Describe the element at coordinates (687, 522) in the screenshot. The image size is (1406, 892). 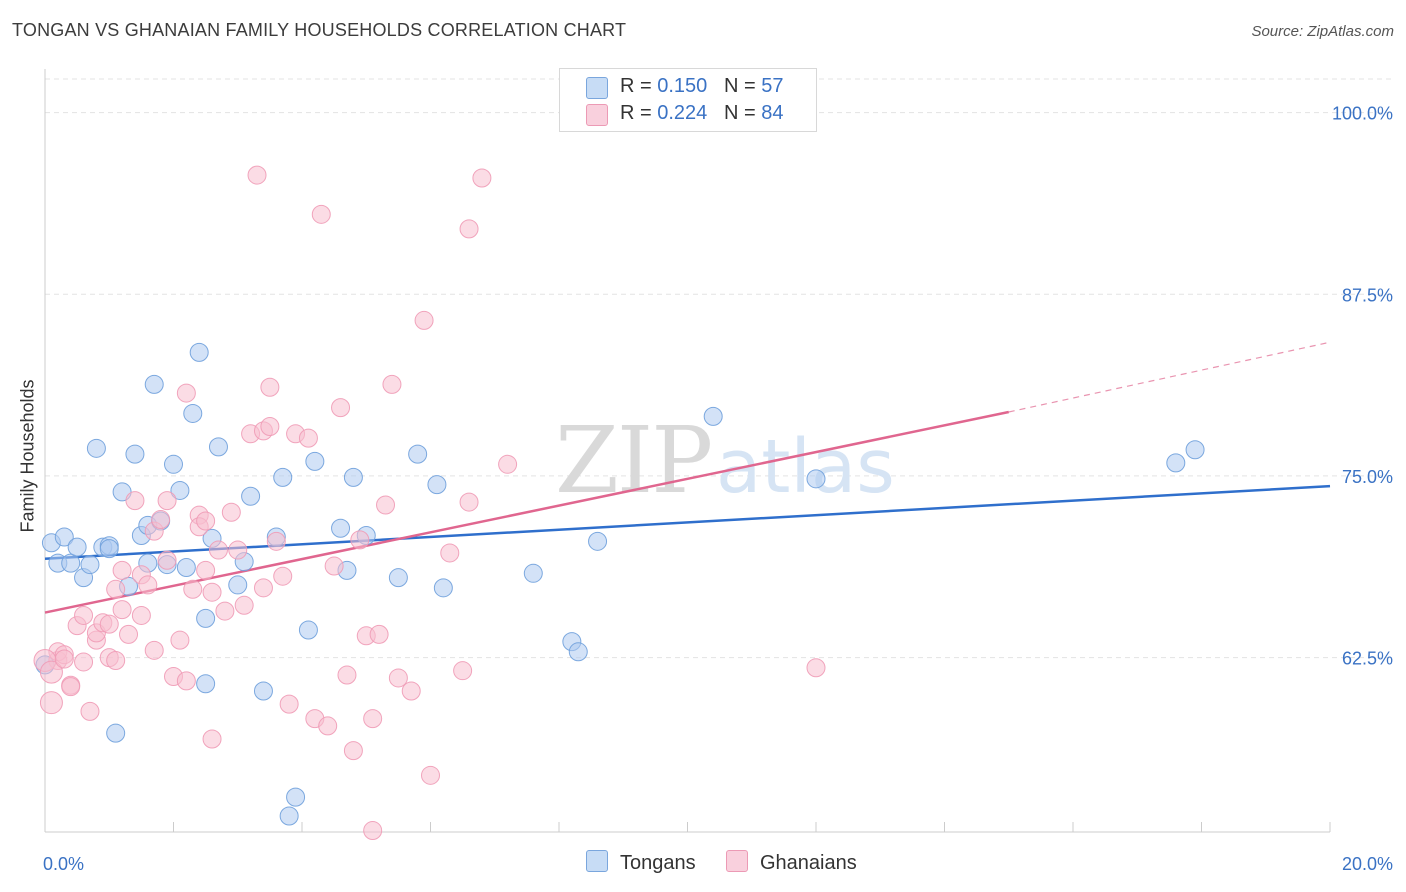
I see `trend-line-tongans` at that location.